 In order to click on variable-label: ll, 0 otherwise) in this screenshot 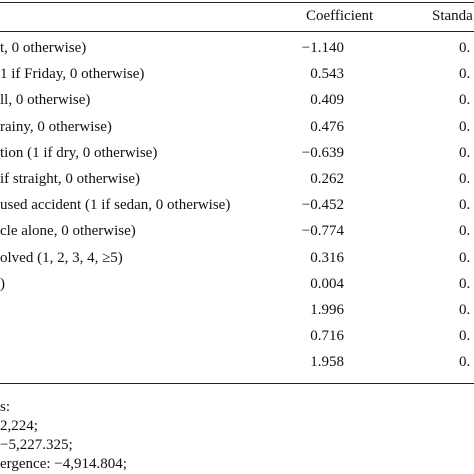, I will do `click(45, 100)`.